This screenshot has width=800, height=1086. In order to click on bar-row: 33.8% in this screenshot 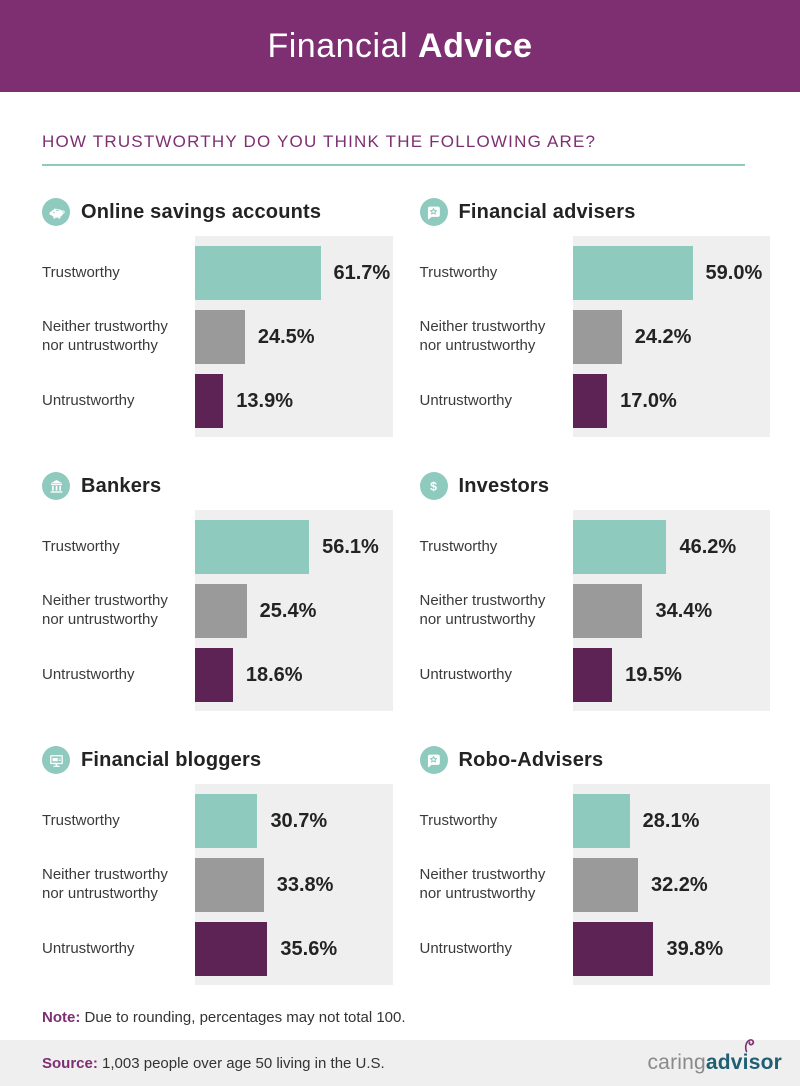, I will do `click(294, 885)`.